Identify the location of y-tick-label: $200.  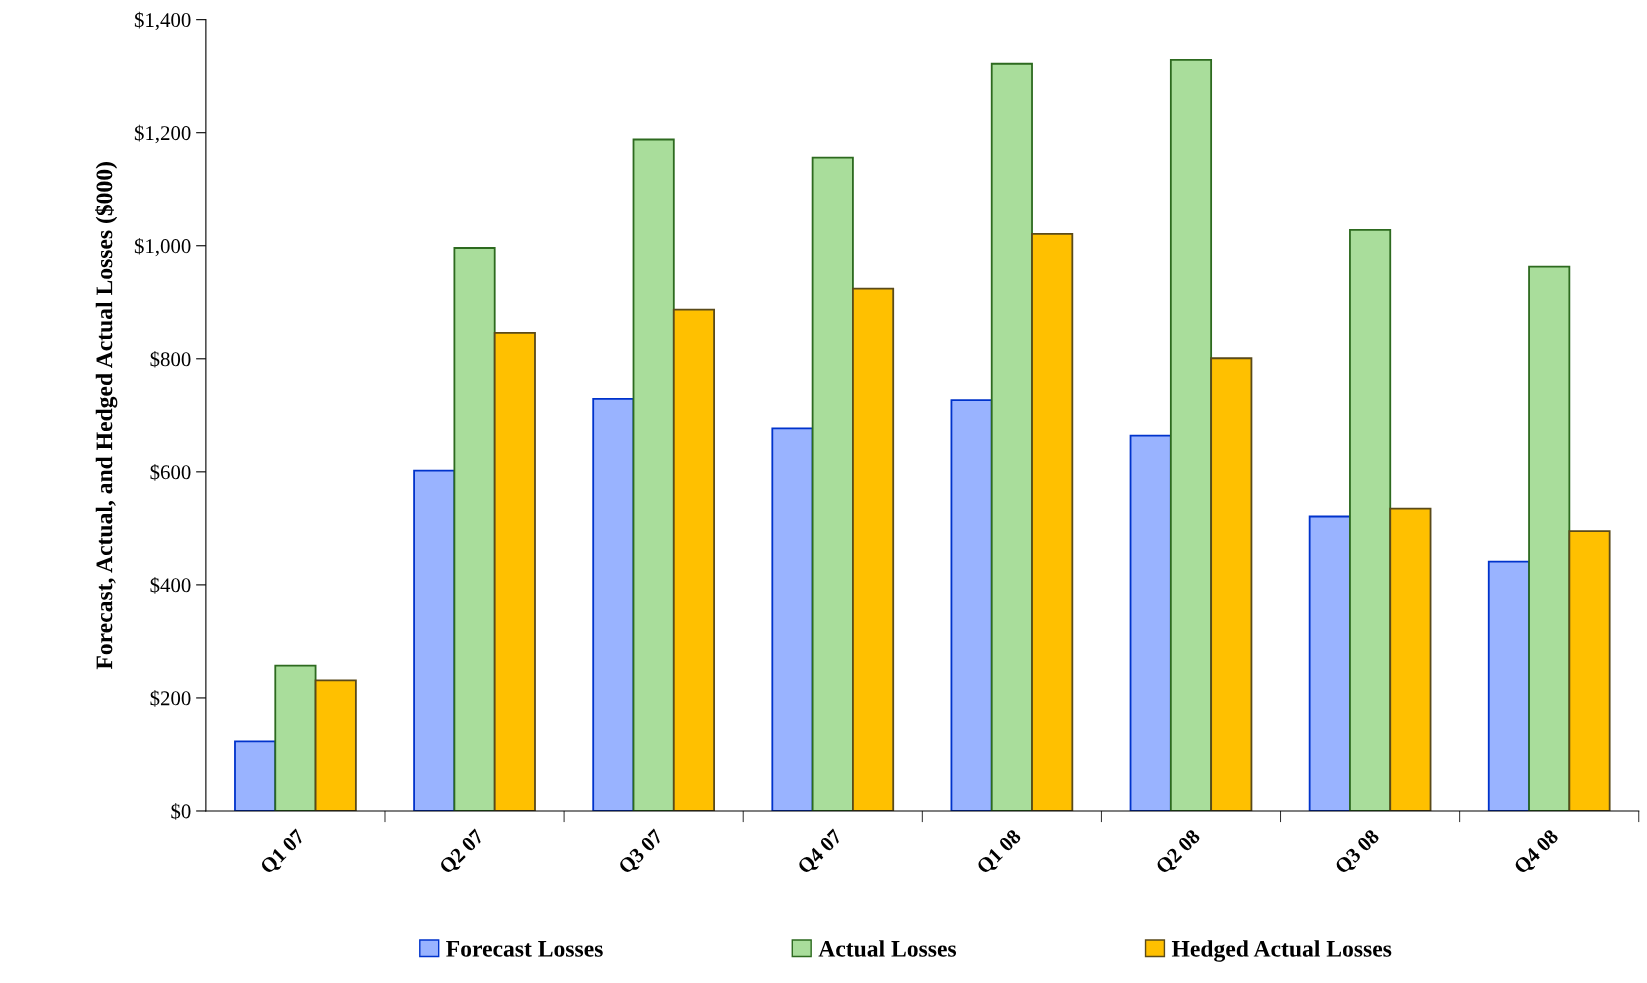
(170, 698).